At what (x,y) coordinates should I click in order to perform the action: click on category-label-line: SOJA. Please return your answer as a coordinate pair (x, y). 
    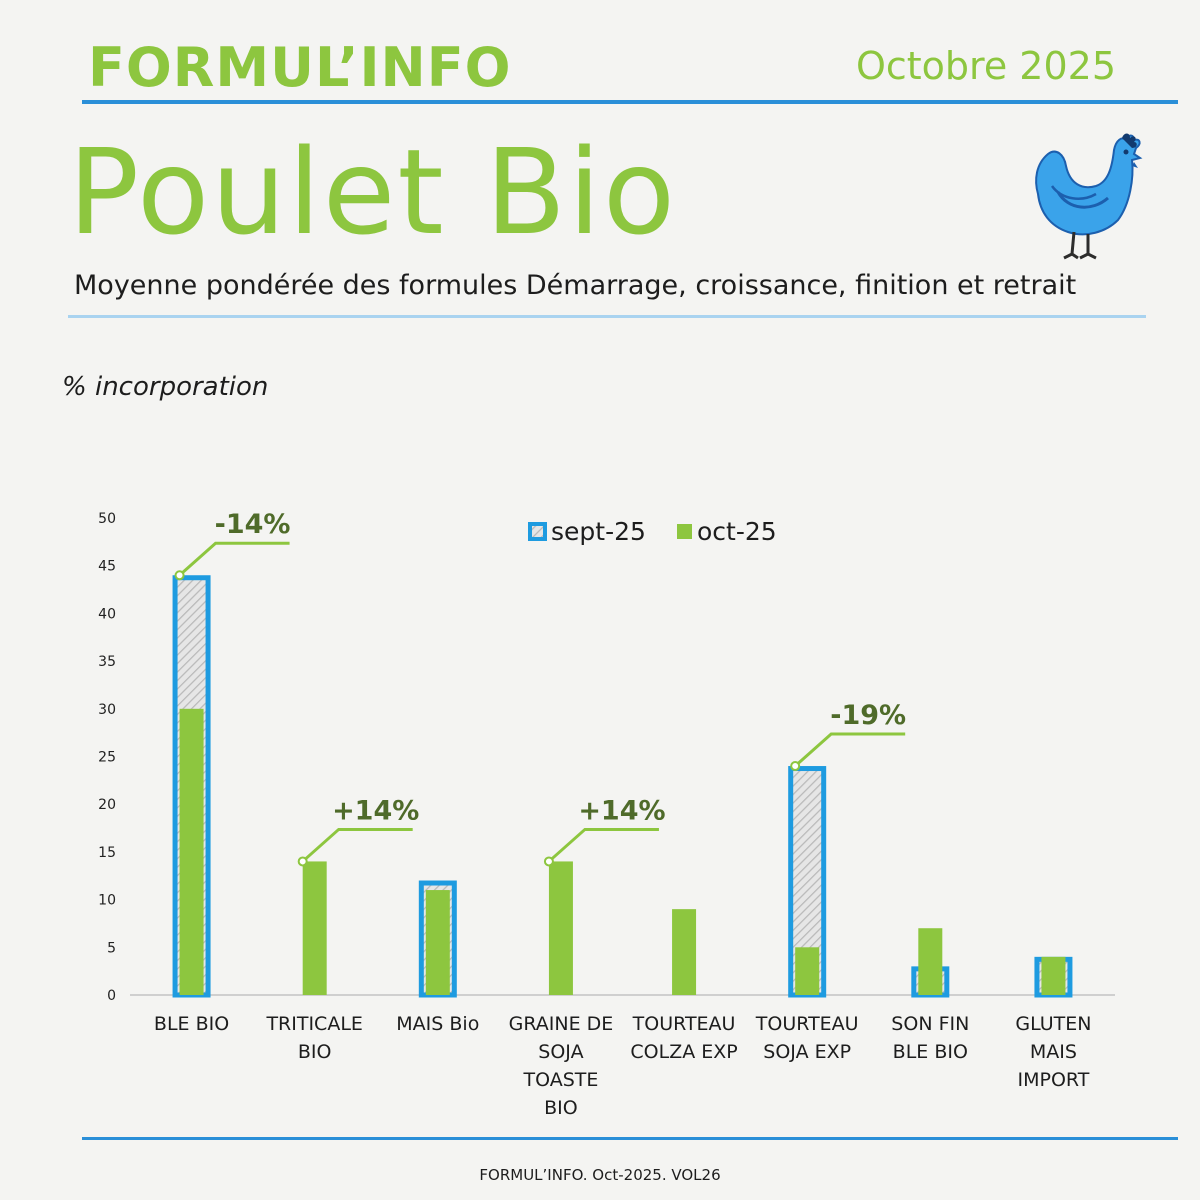
    Looking at the image, I should click on (560, 1052).